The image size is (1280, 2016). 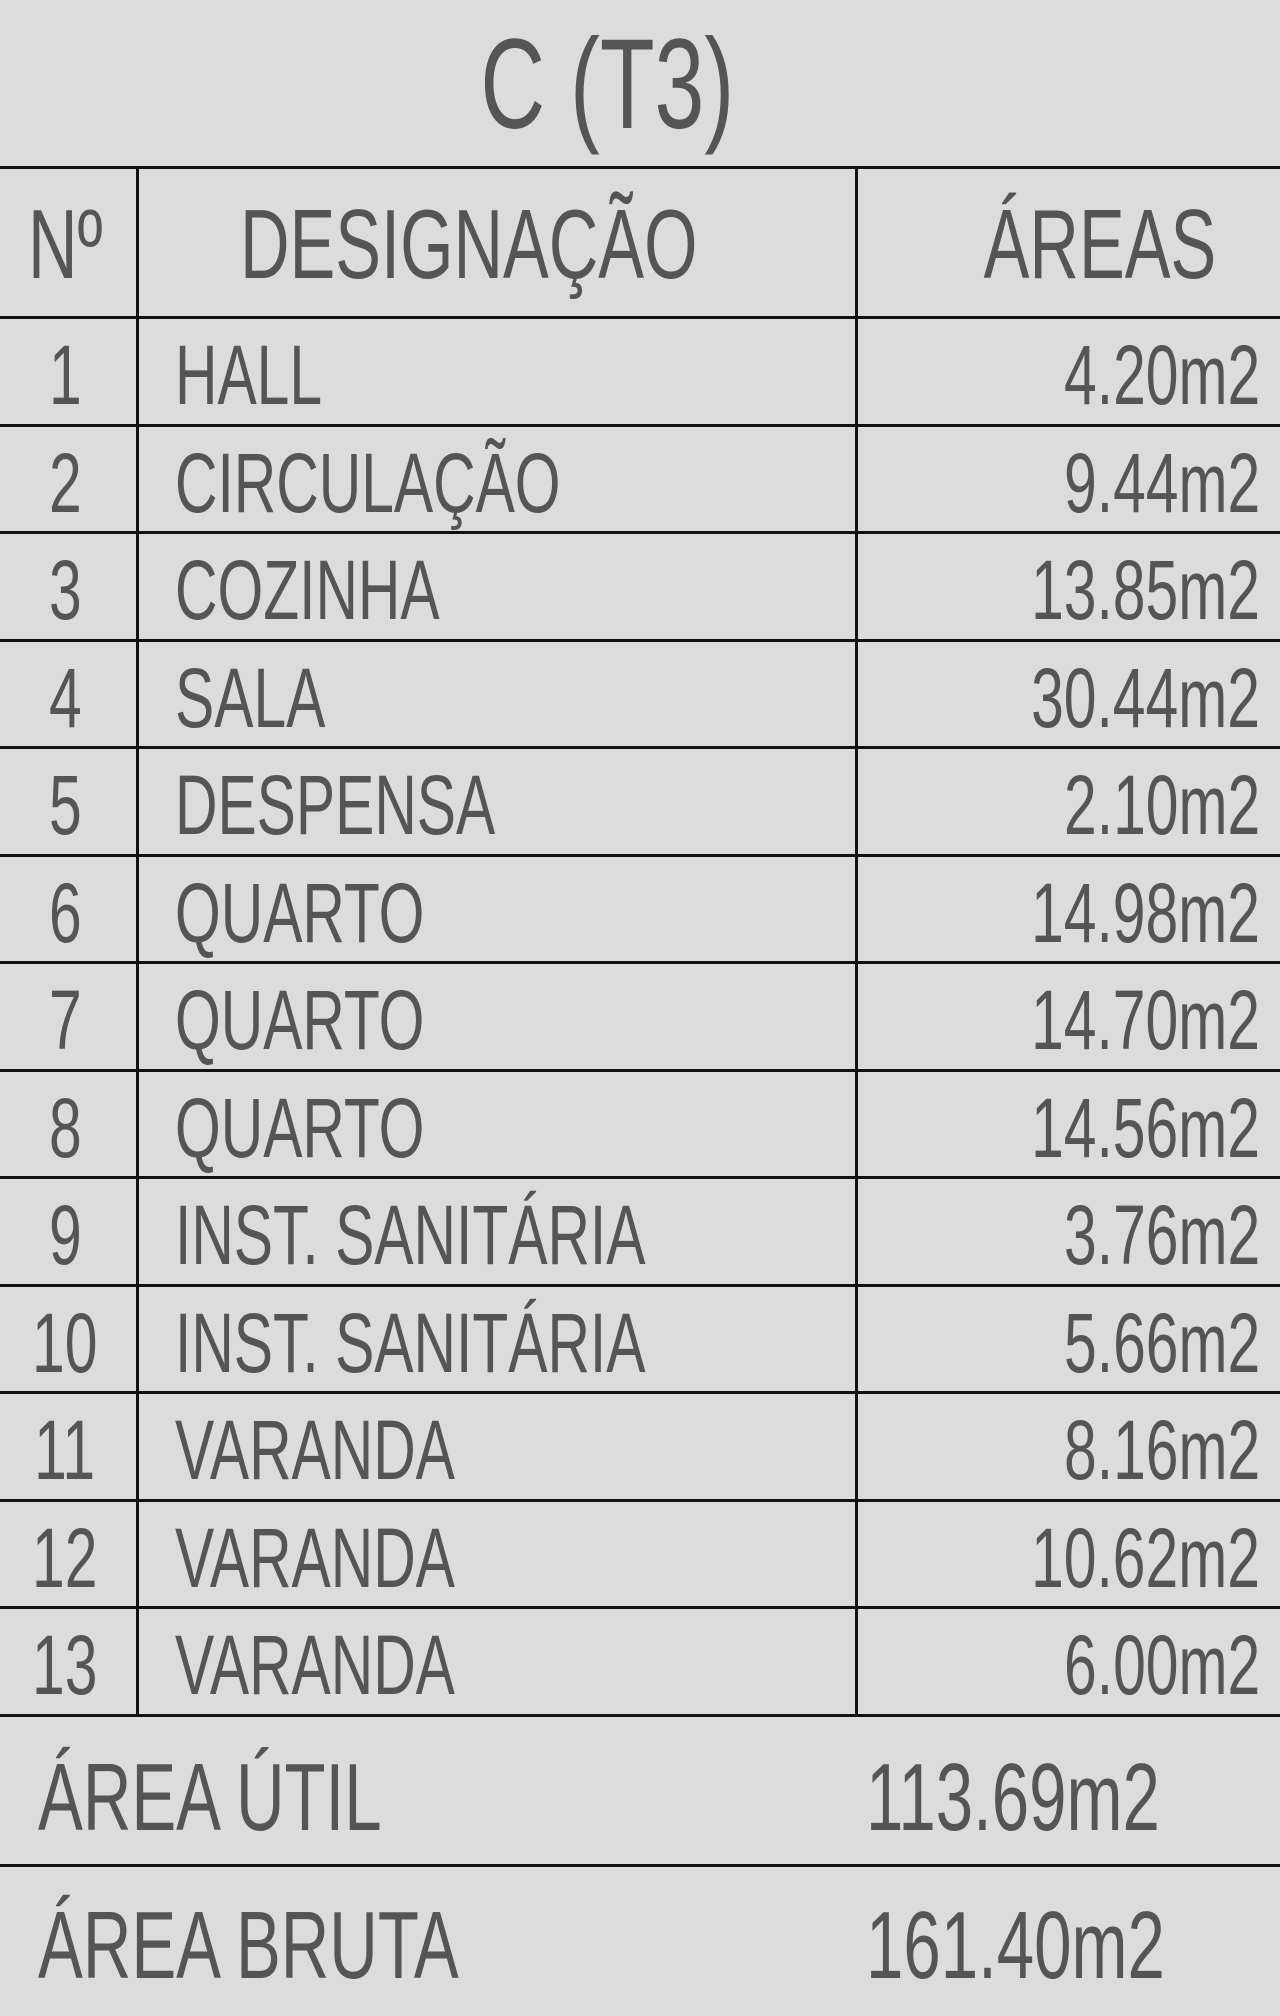 I want to click on row-number-text: 12, so click(x=65, y=1558).